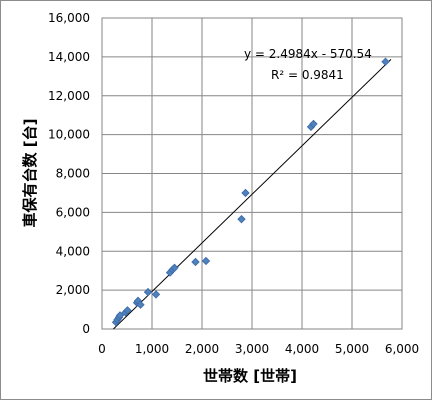 The width and height of the screenshot is (433, 402). Describe the element at coordinates (73, 174) in the screenshot. I see `y-tick-label: 8,000` at that location.